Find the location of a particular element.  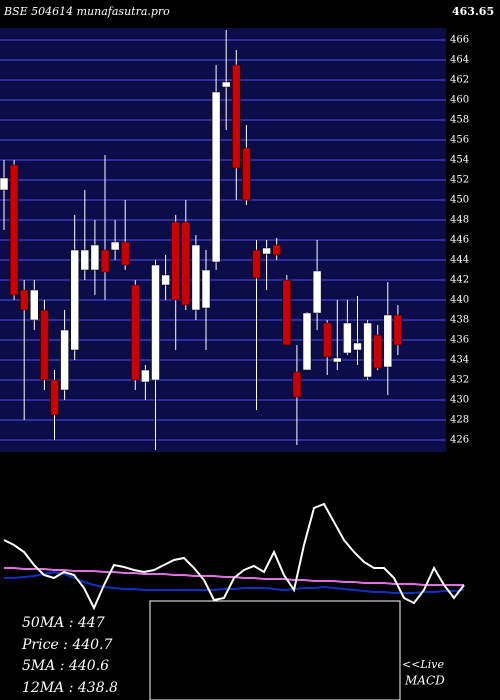

y-tick-label: 458 is located at coordinates (459, 120).